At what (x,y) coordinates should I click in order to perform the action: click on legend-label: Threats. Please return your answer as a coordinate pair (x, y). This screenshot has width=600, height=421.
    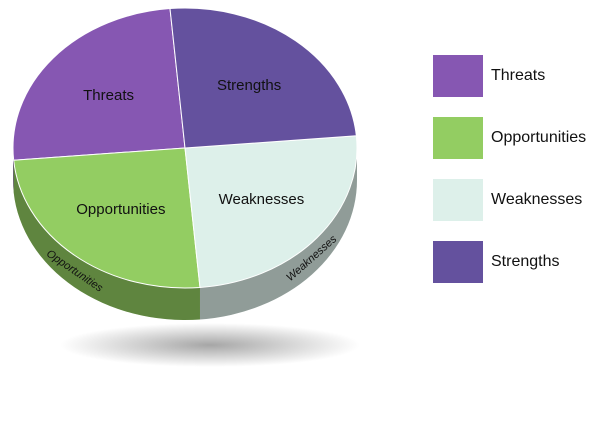
    Looking at the image, I should click on (518, 75).